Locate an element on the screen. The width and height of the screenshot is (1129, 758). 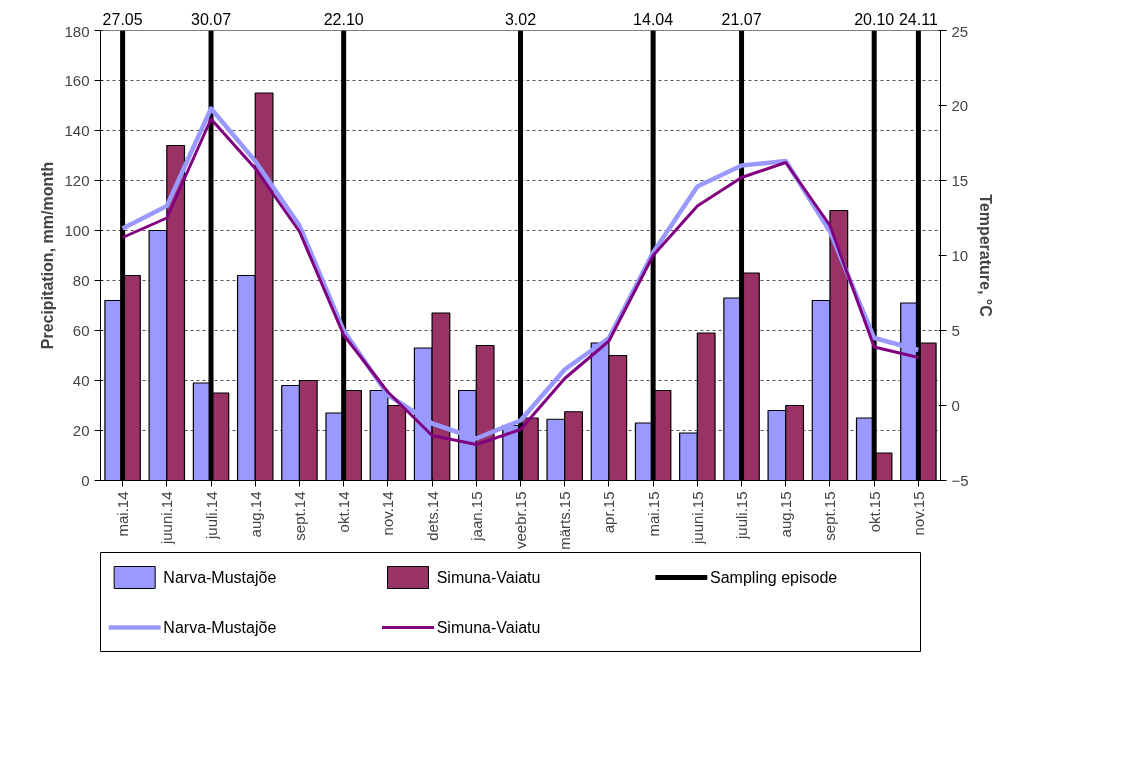
x-tick-label: jaan.15 is located at coordinates (476, 516).